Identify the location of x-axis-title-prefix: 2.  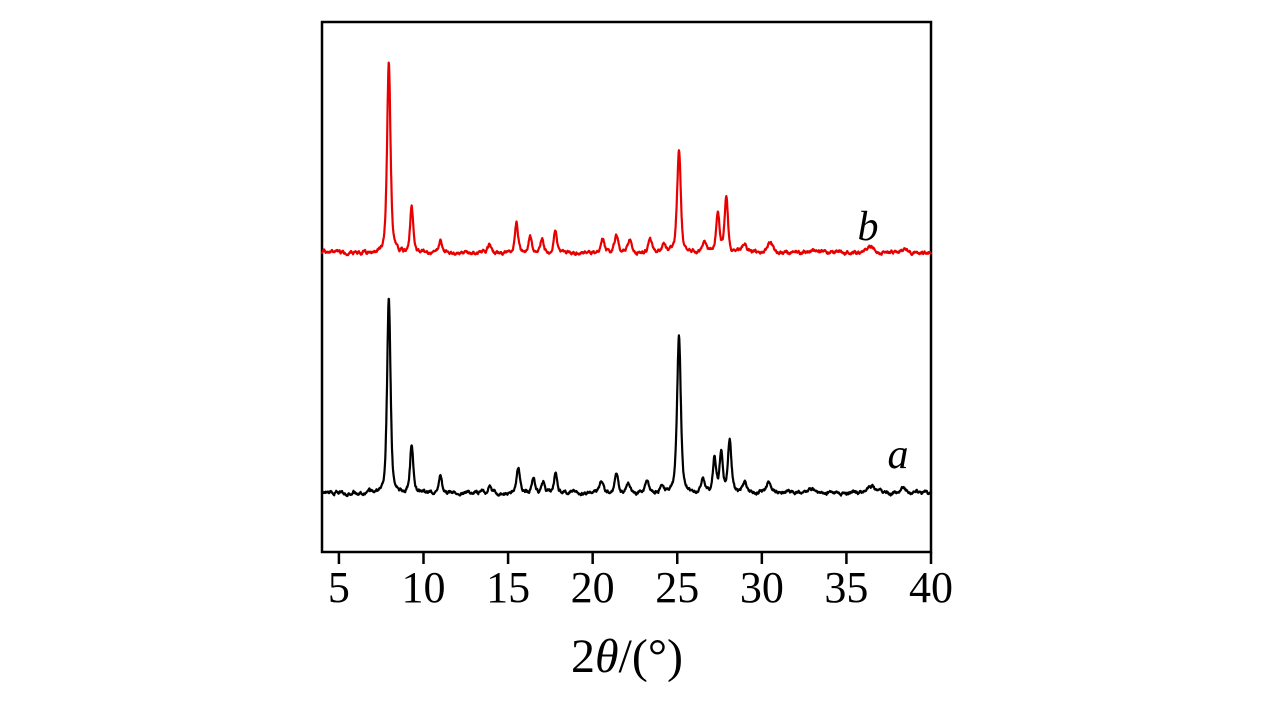
(583, 656).